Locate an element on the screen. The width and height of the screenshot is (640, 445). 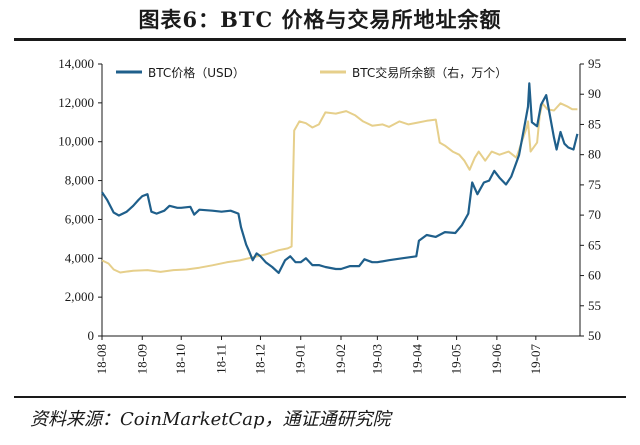
legend-label-btc-price: BTC价格（USD） is located at coordinates (196, 72).